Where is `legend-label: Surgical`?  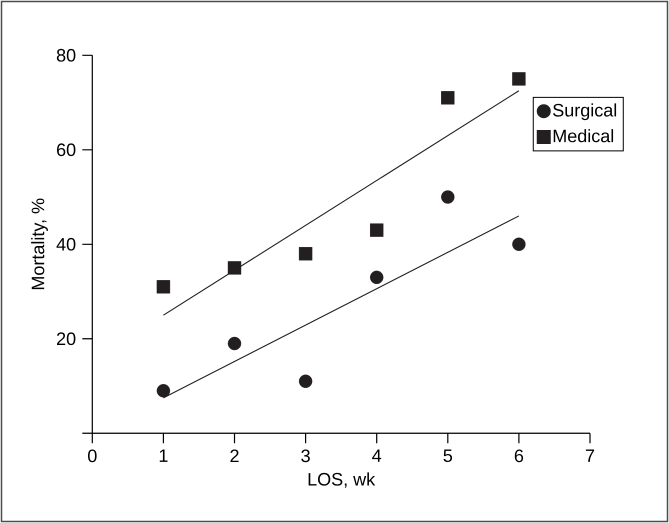 legend-label: Surgical is located at coordinates (584, 111).